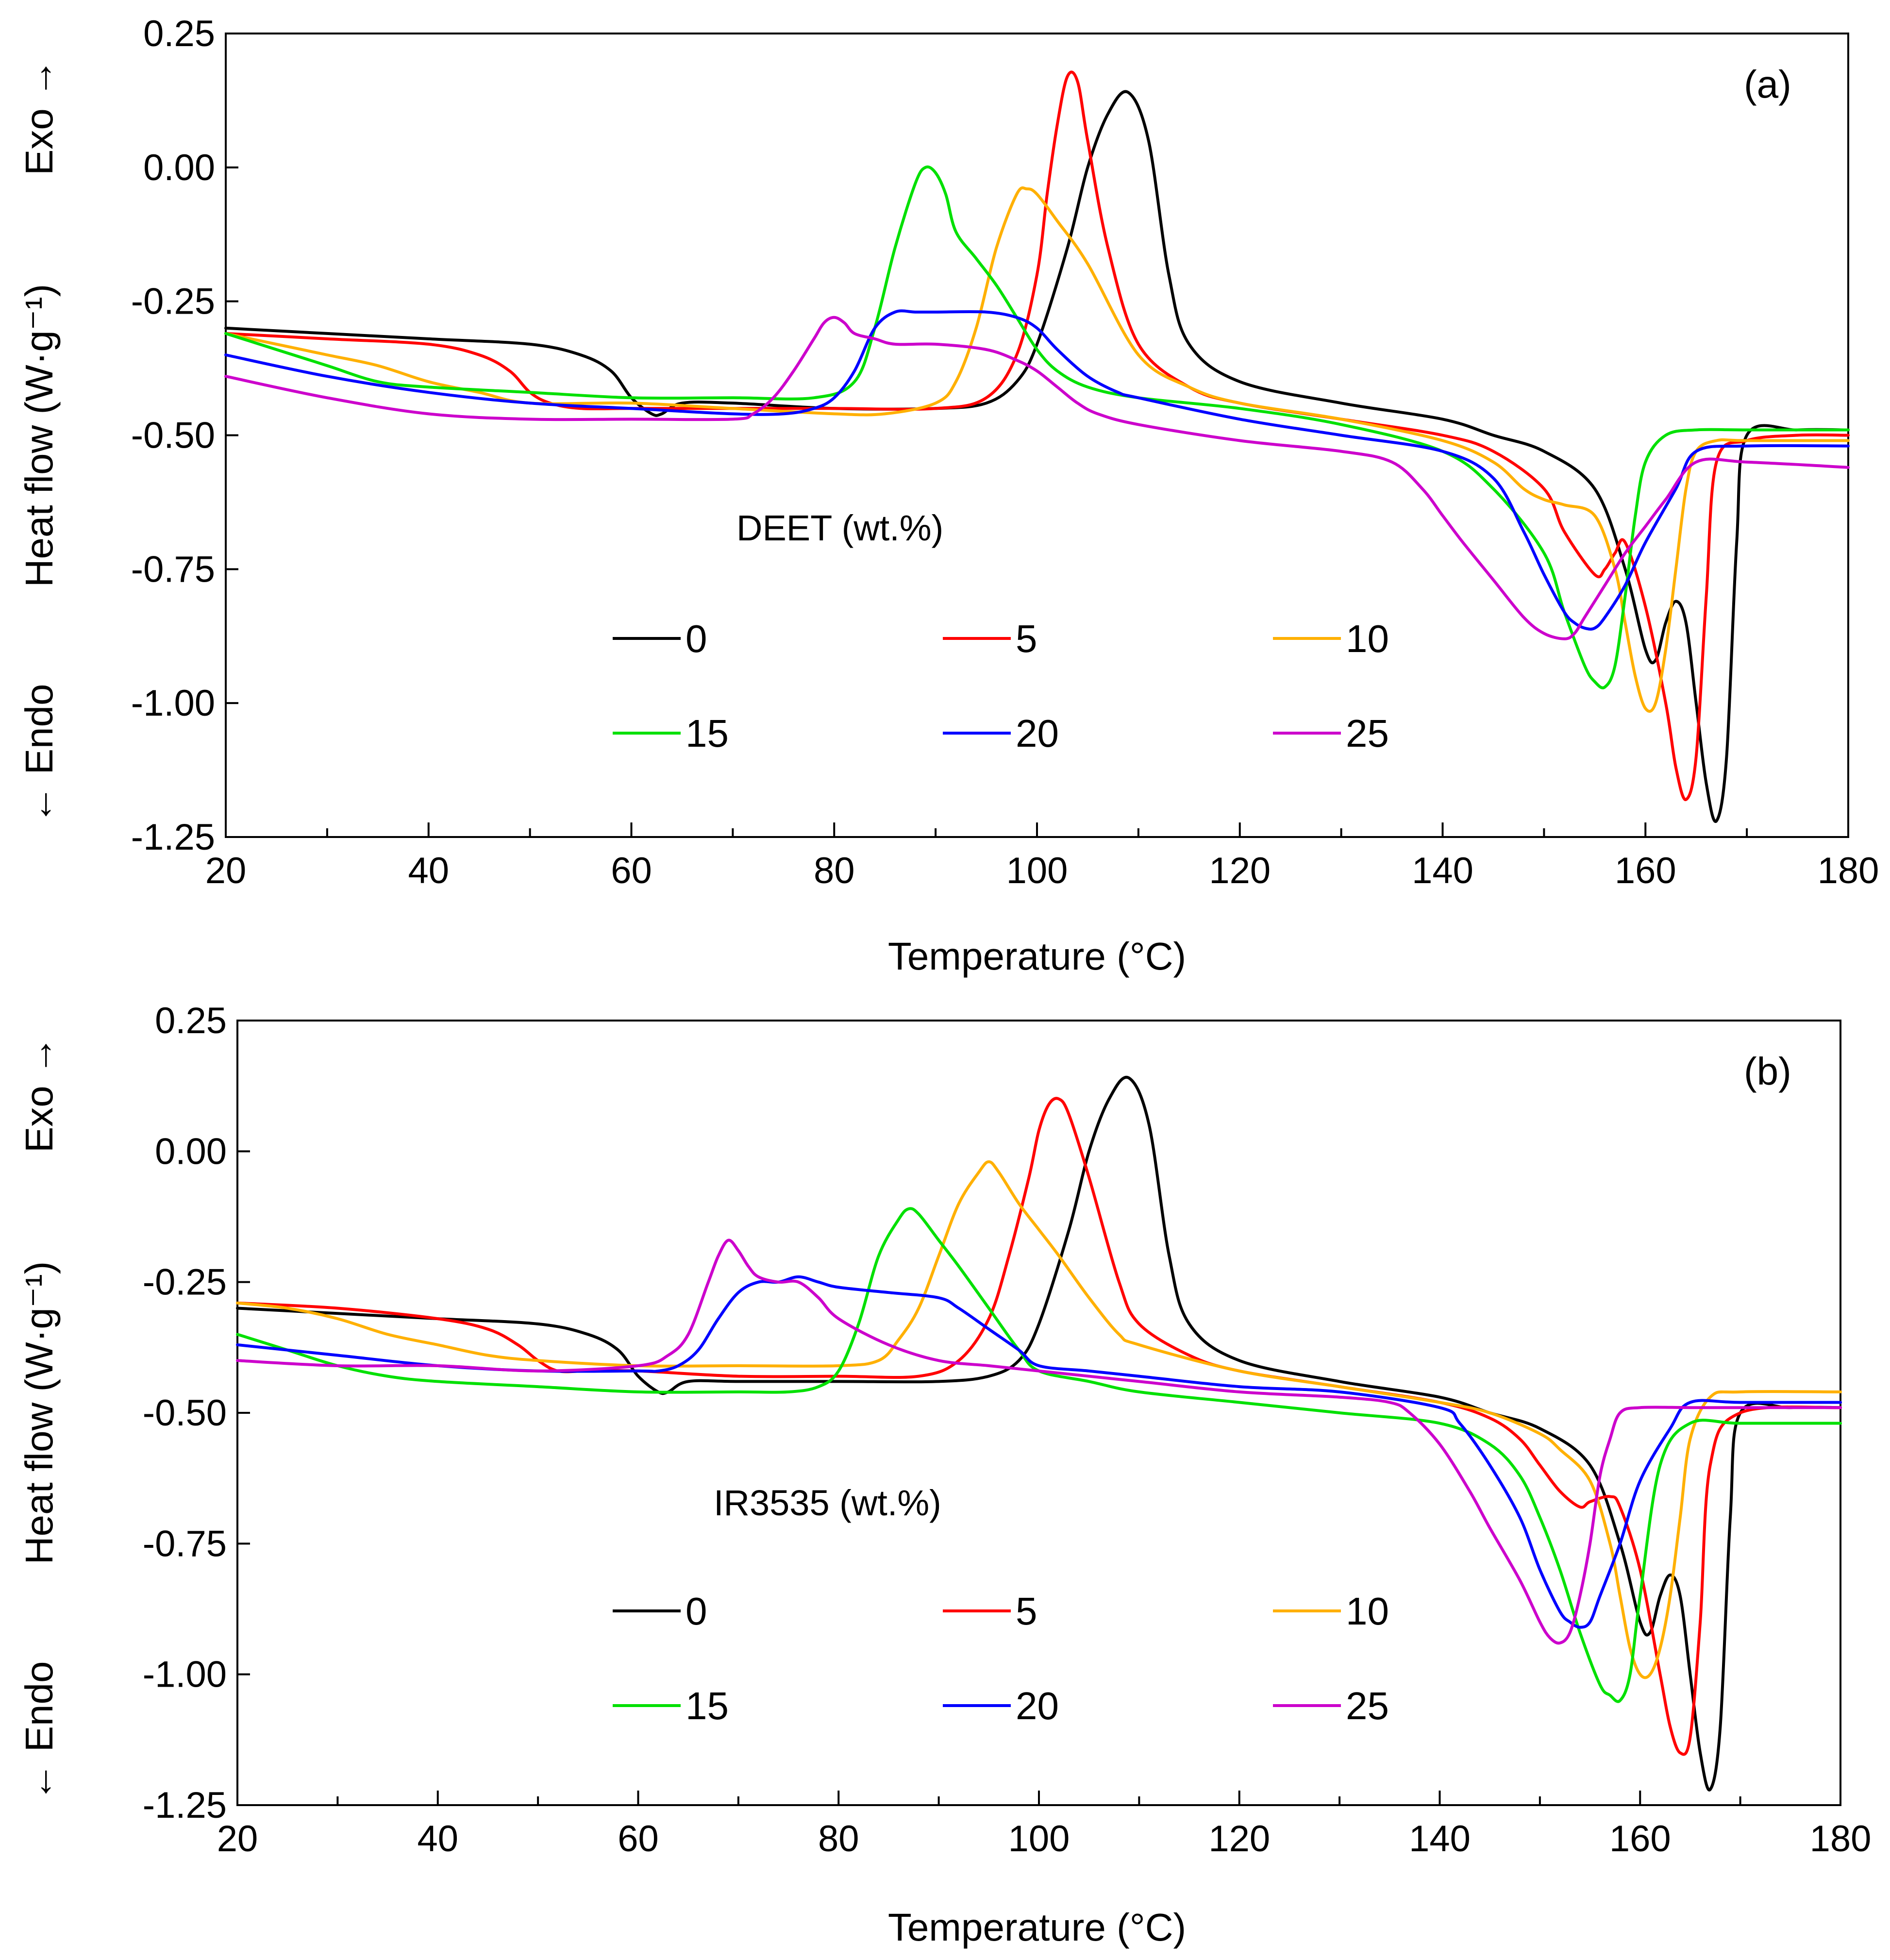 Image resolution: width=1890 pixels, height=1960 pixels. I want to click on series-line-20-a, so click(1037, 470).